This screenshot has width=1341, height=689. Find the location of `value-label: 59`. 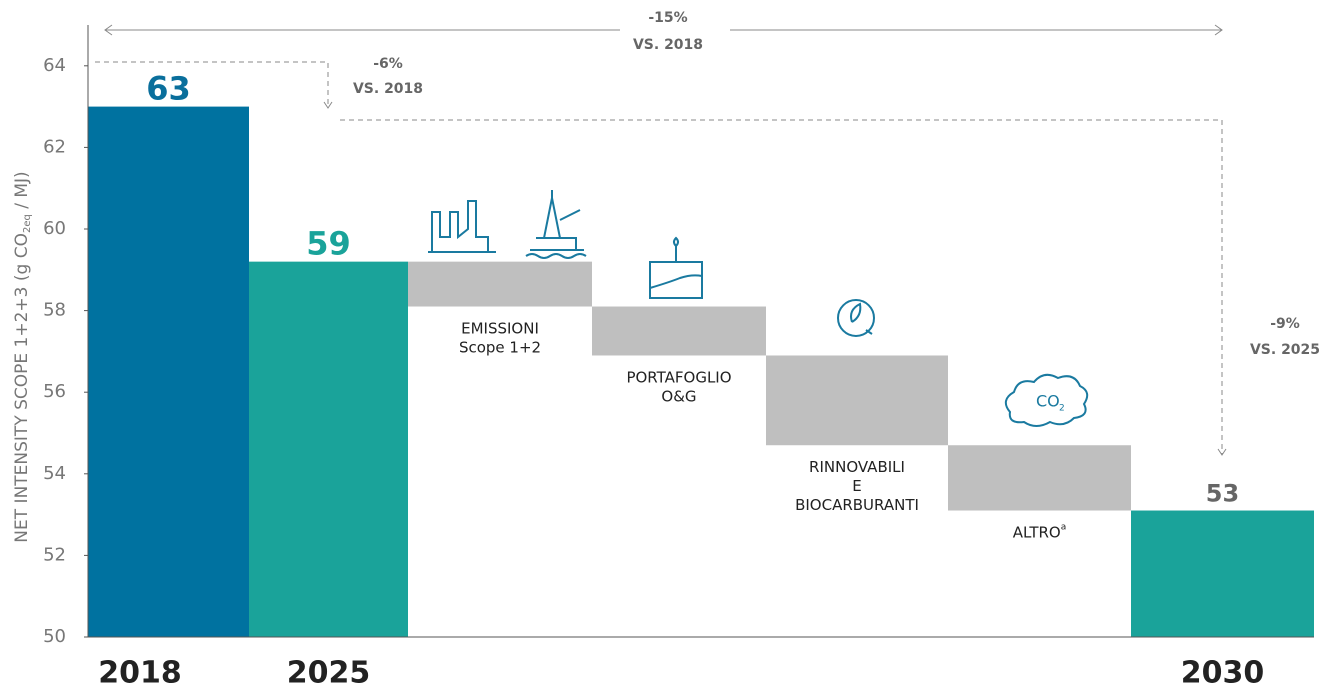

value-label: 59 is located at coordinates (328, 244).